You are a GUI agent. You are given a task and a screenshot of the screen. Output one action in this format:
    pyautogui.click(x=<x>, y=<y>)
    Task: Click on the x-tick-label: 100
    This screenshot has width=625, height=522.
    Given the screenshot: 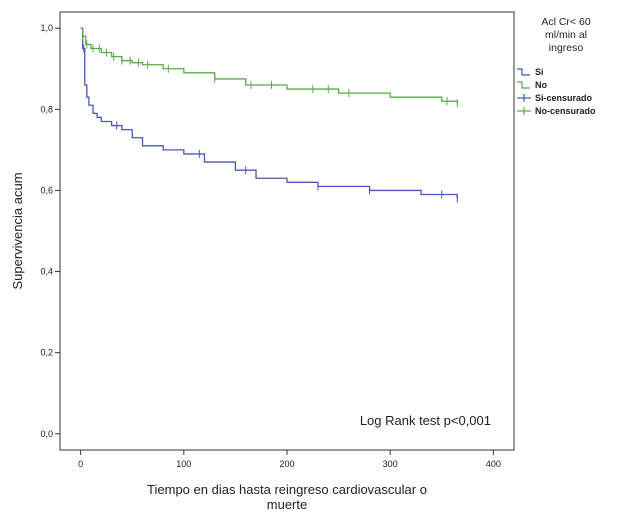 What is the action you would take?
    pyautogui.click(x=183, y=464)
    